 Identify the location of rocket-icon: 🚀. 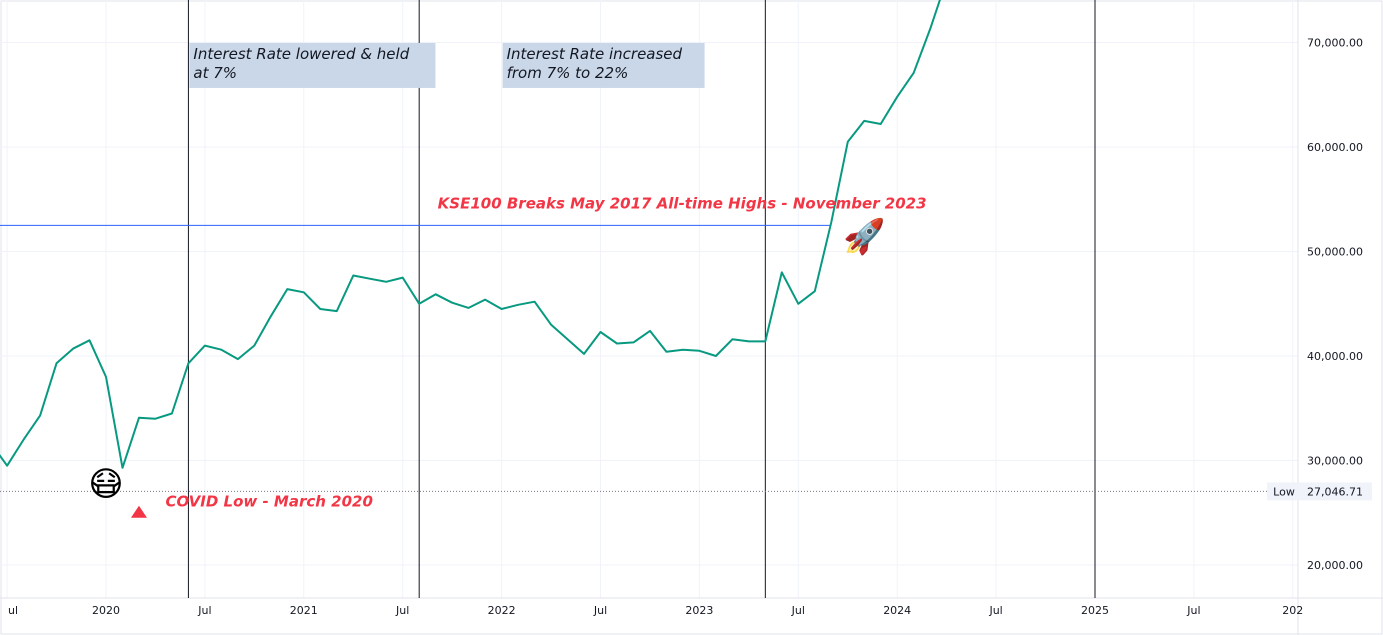
(864, 237).